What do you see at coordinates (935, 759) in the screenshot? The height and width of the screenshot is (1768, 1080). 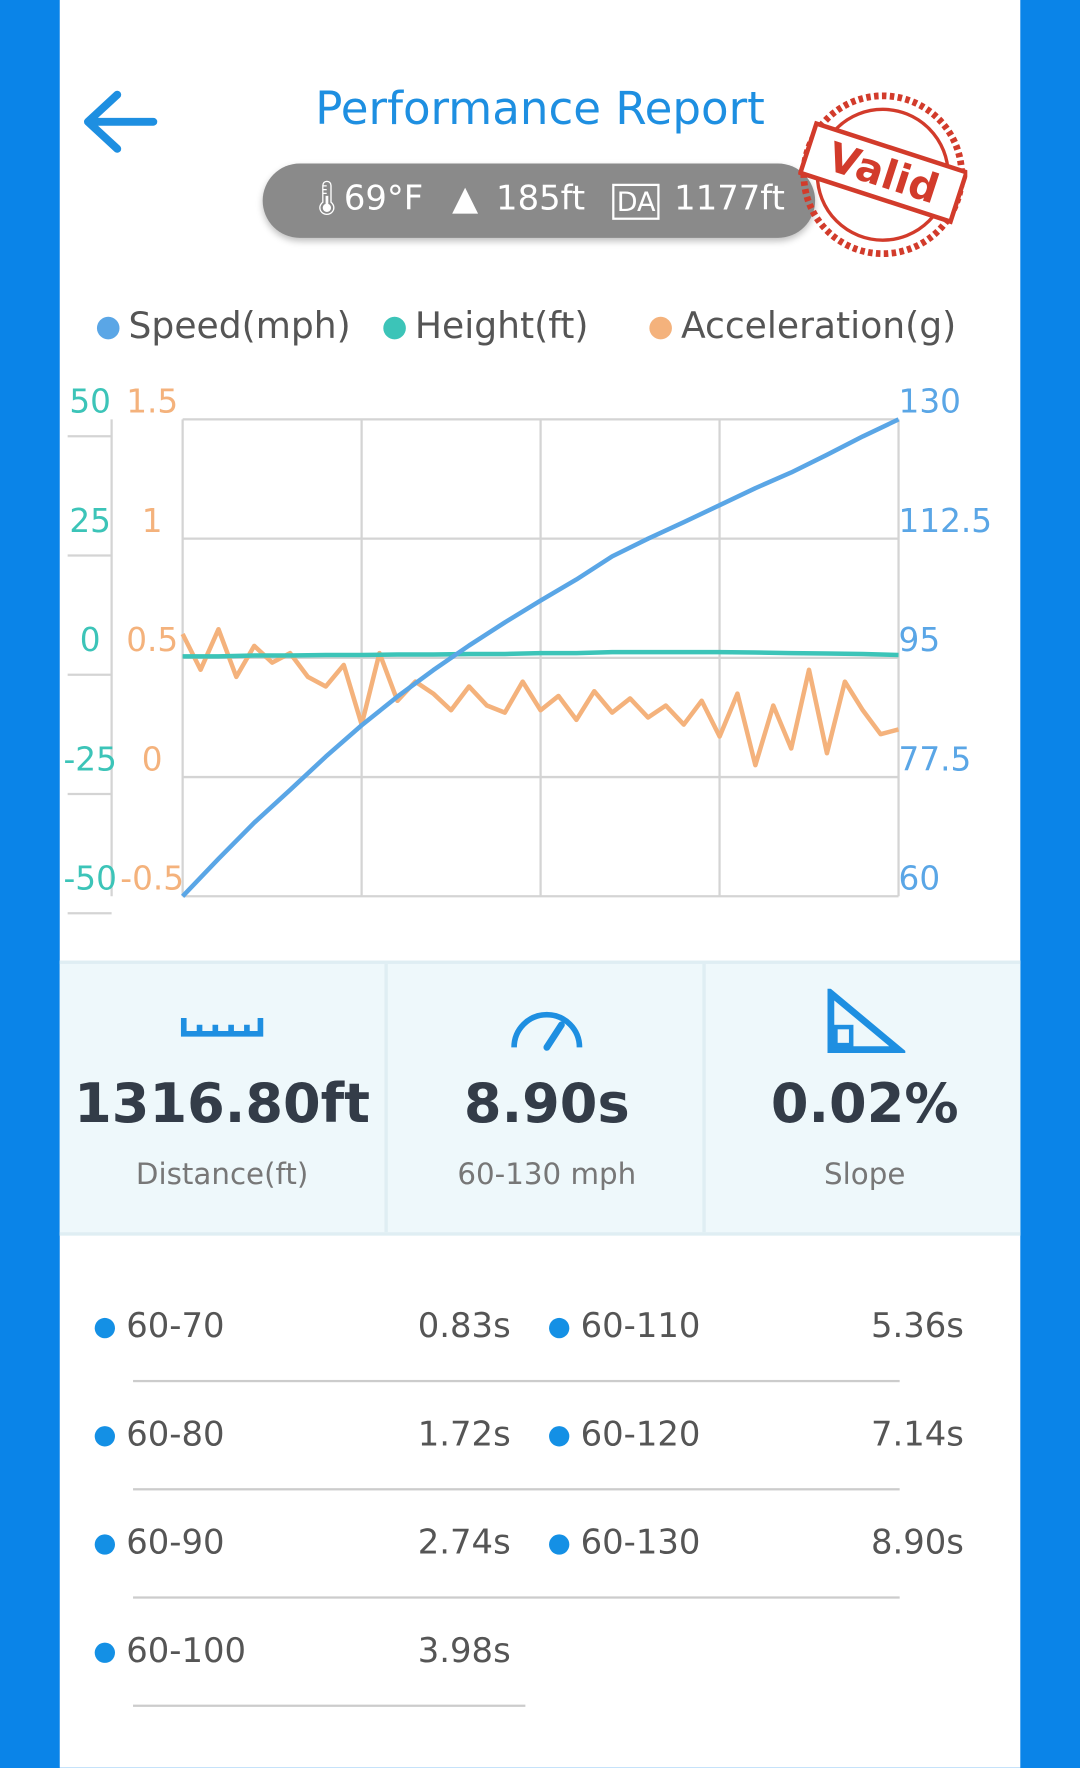 I see `y2-tick-label: 77.5` at bounding box center [935, 759].